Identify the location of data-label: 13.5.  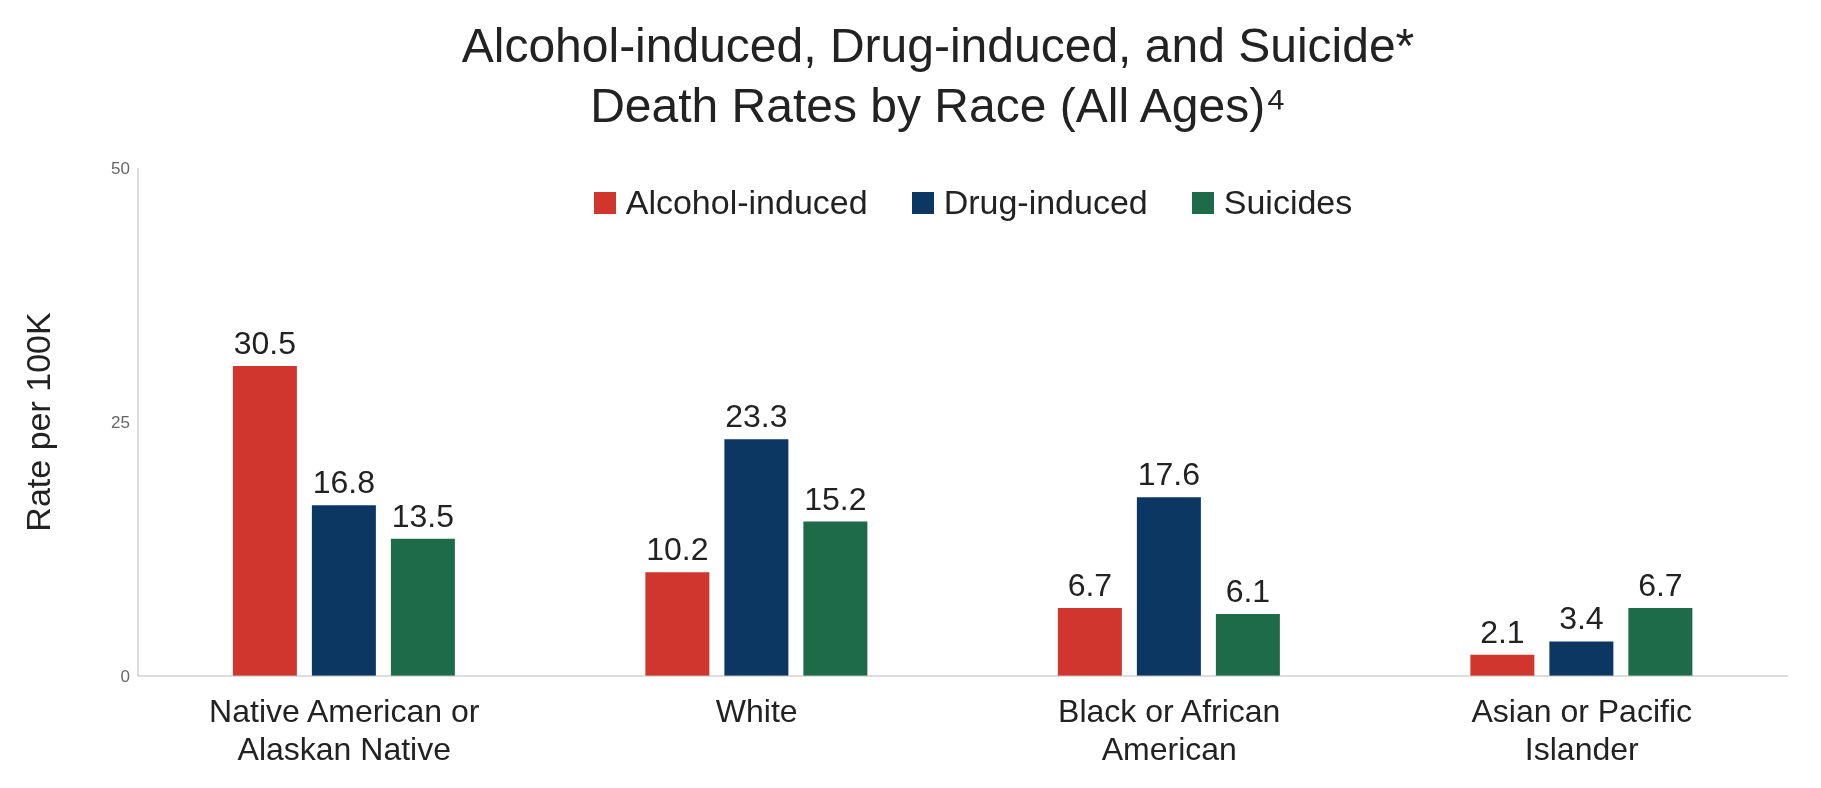
(423, 515).